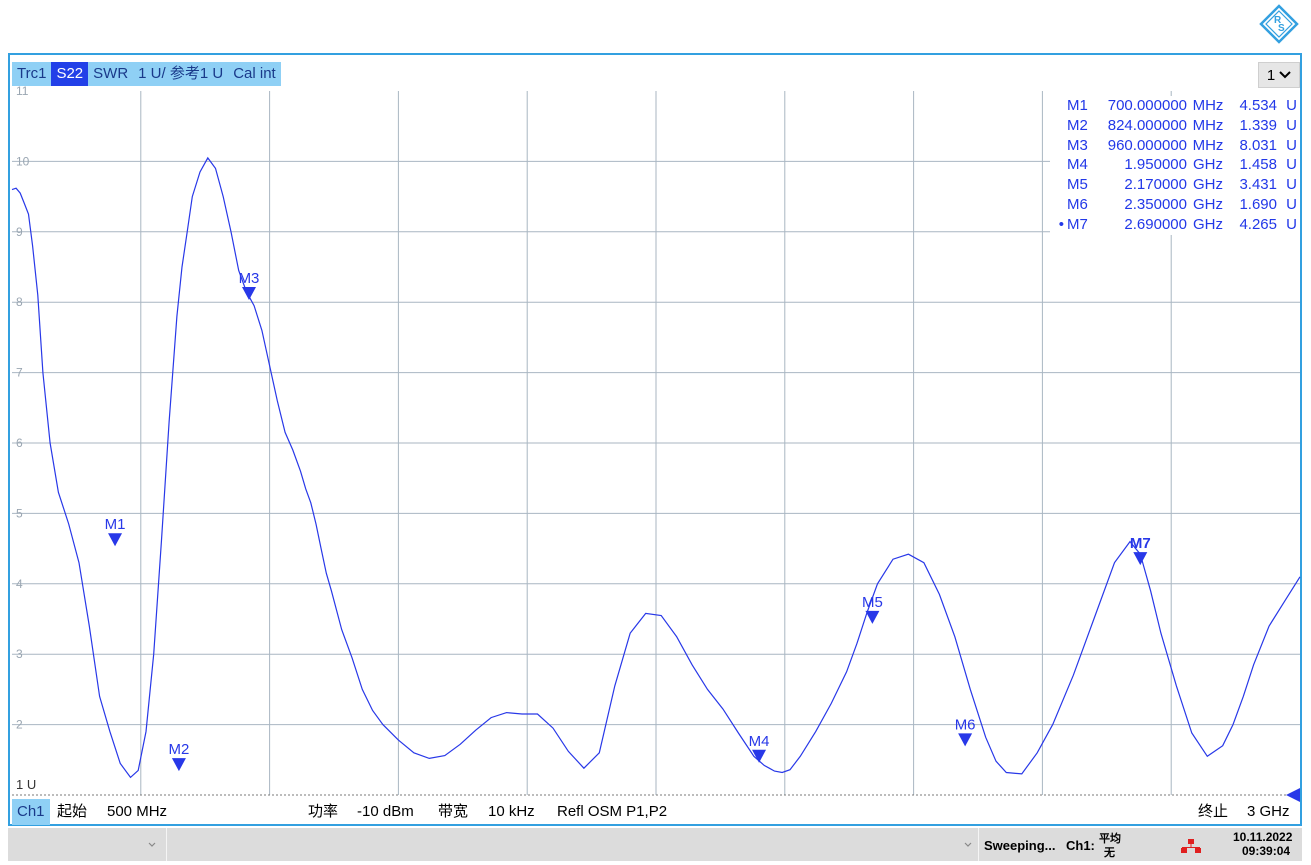 This screenshot has height=865, width=1311. What do you see at coordinates (19, 654) in the screenshot?
I see `y-tick-label: 3` at bounding box center [19, 654].